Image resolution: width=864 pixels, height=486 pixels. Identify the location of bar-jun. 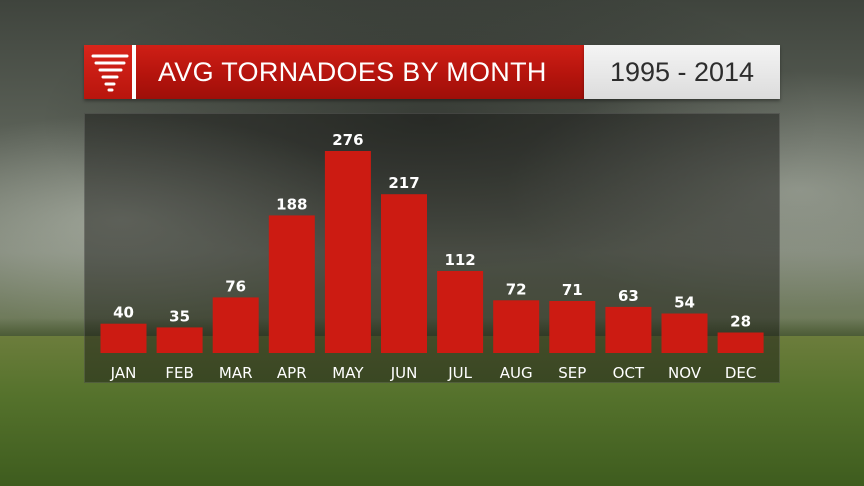
(404, 273).